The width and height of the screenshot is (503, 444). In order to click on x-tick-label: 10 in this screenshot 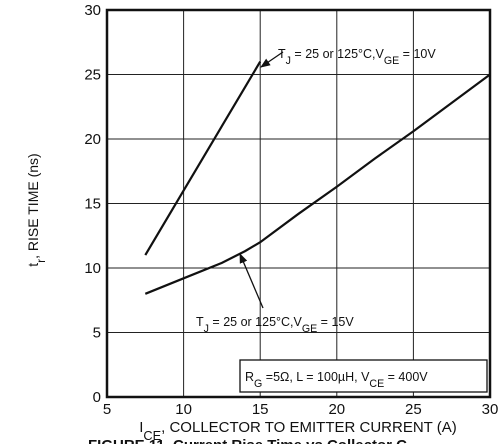, I will do `click(183, 409)`.